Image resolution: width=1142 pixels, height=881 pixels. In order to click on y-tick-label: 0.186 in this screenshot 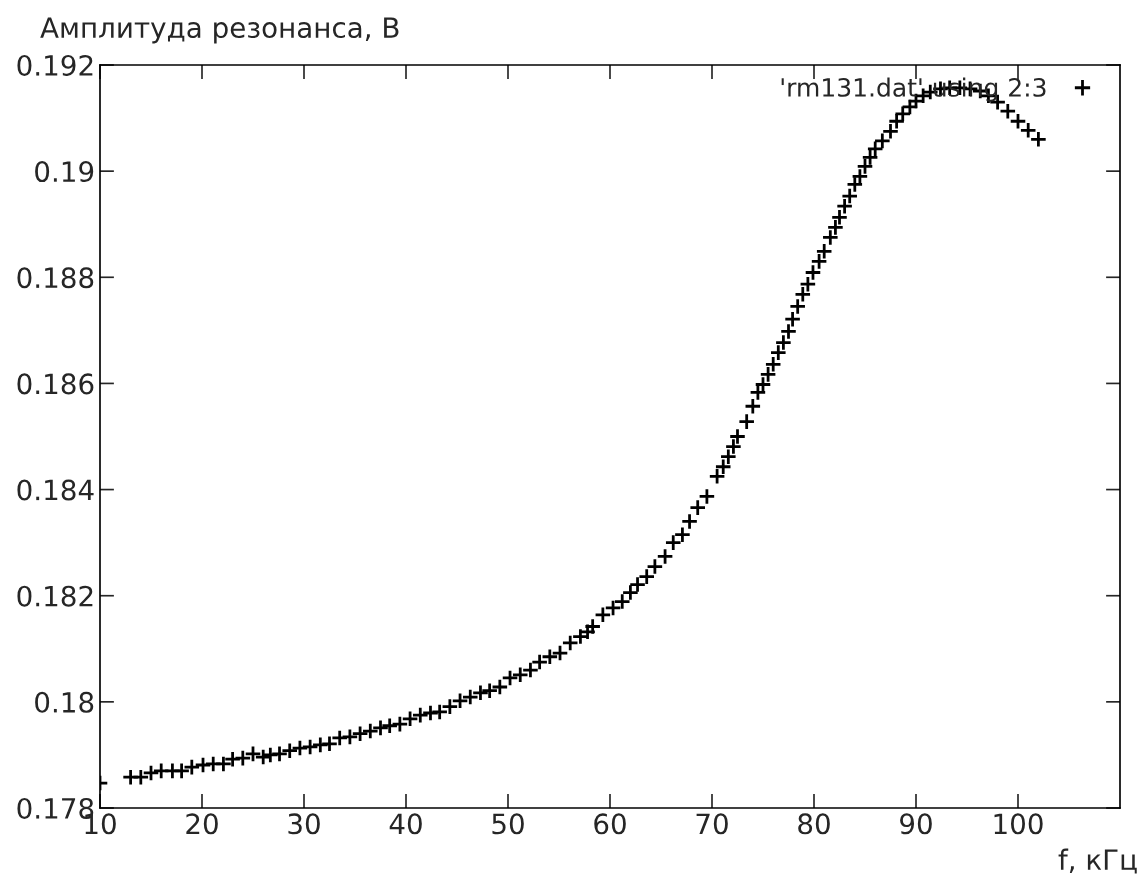, I will do `click(55, 384)`.